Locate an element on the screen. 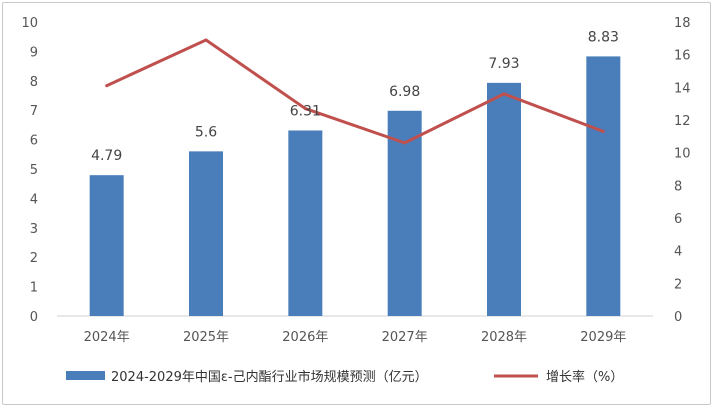 The height and width of the screenshot is (409, 715). bar-data-label: 6.31 is located at coordinates (305, 111).